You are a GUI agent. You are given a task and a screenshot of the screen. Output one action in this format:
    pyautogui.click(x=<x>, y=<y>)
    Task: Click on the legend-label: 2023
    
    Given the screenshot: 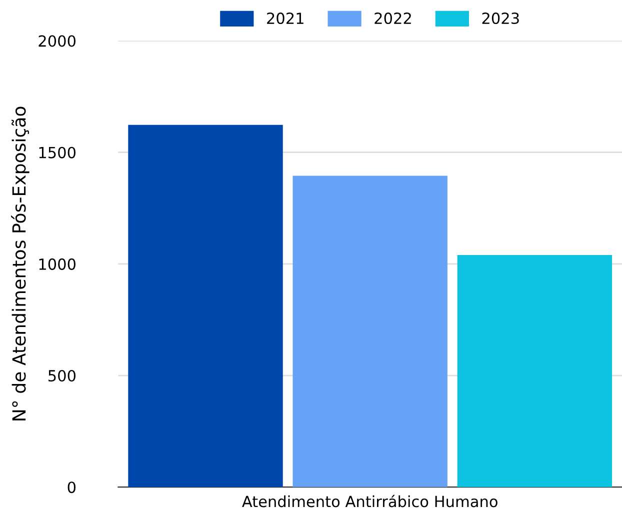 What is the action you would take?
    pyautogui.click(x=500, y=18)
    